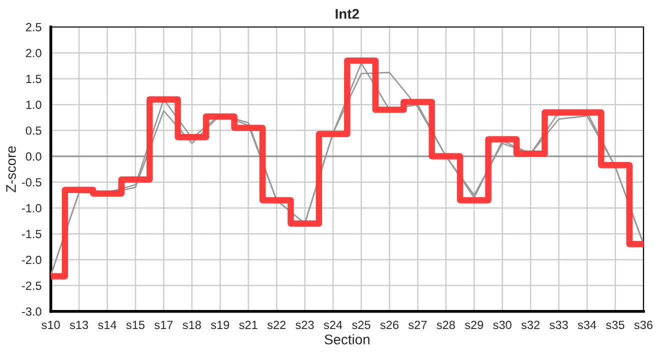  Describe the element at coordinates (34, 27) in the screenshot. I see `y-tick-label: 2.5` at that location.